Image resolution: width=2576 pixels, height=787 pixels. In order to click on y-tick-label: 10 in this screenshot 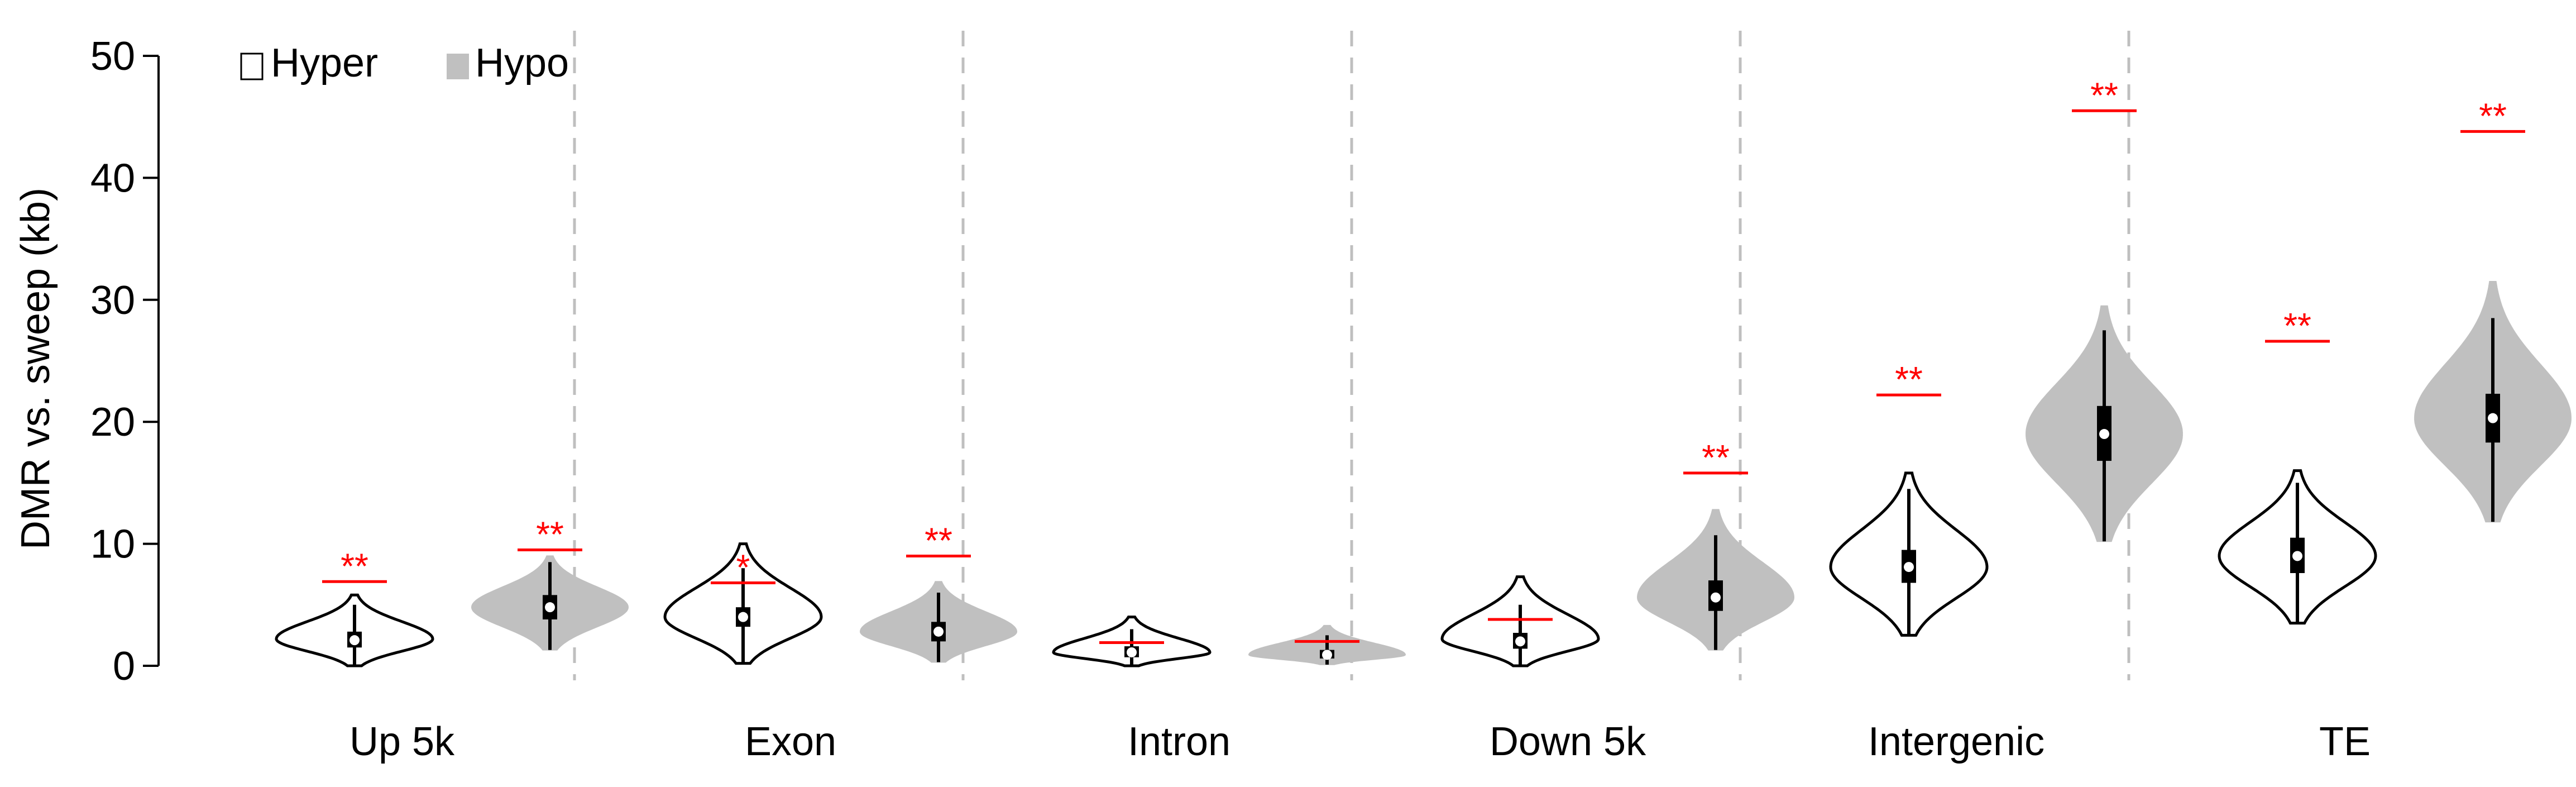, I will do `click(112, 544)`.